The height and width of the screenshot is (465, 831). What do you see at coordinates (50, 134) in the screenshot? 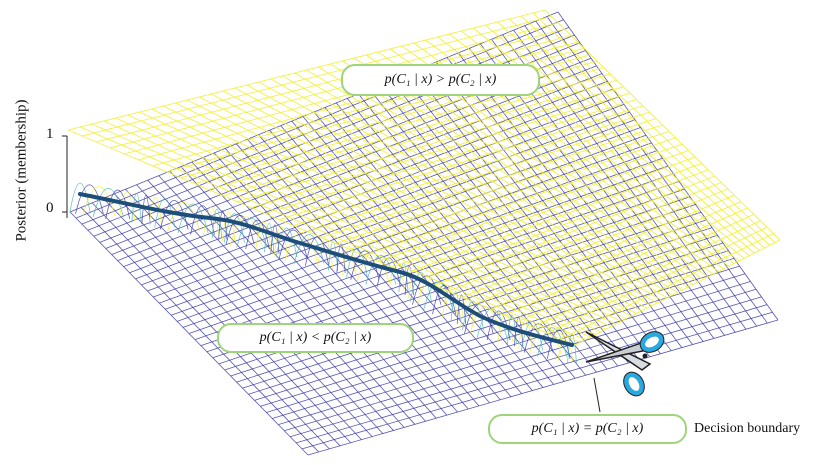
I see `y-tick-1: 1` at bounding box center [50, 134].